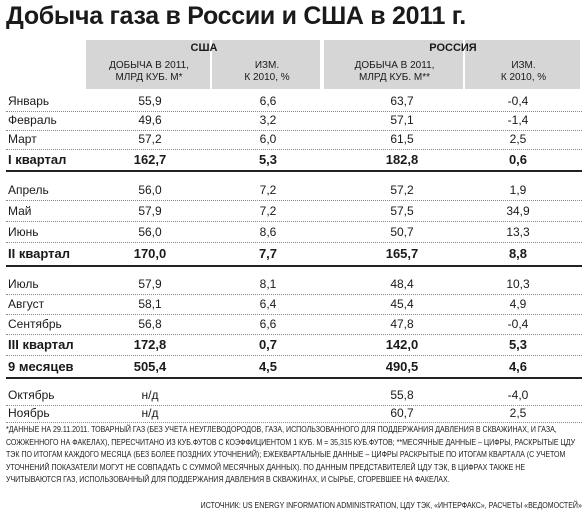 The image size is (588, 514). What do you see at coordinates (402, 232) in the screenshot?
I see `cell: 50,7` at bounding box center [402, 232].